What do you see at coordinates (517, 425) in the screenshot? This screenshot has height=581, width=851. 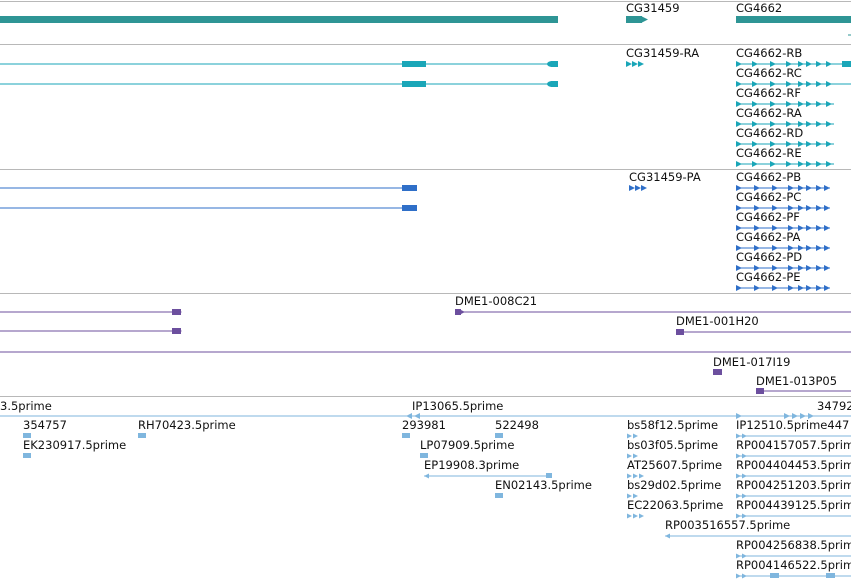 I see `est-label: 522498` at bounding box center [517, 425].